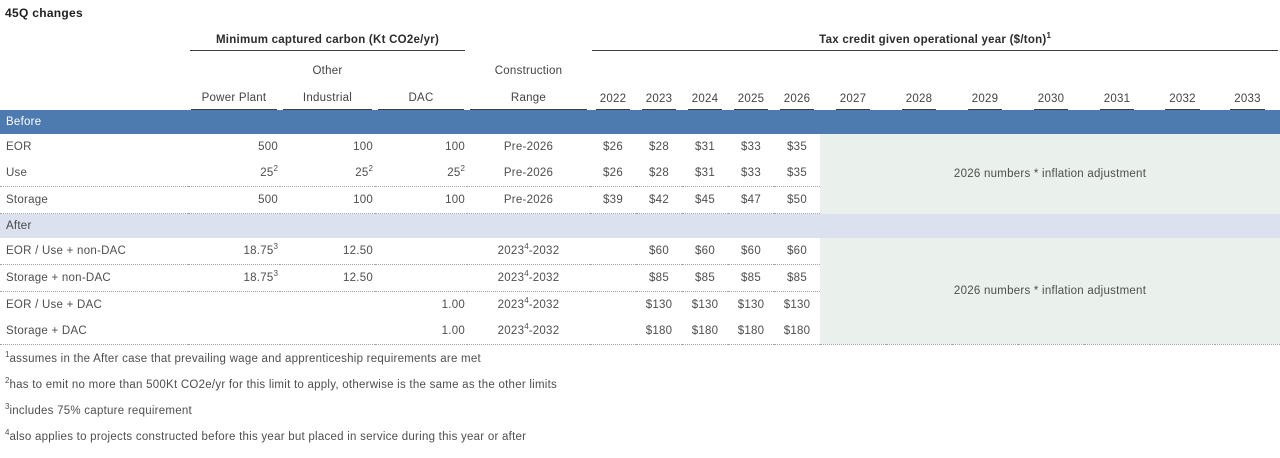 This screenshot has height=458, width=1280. I want to click on row-label: EOR, so click(19, 147).